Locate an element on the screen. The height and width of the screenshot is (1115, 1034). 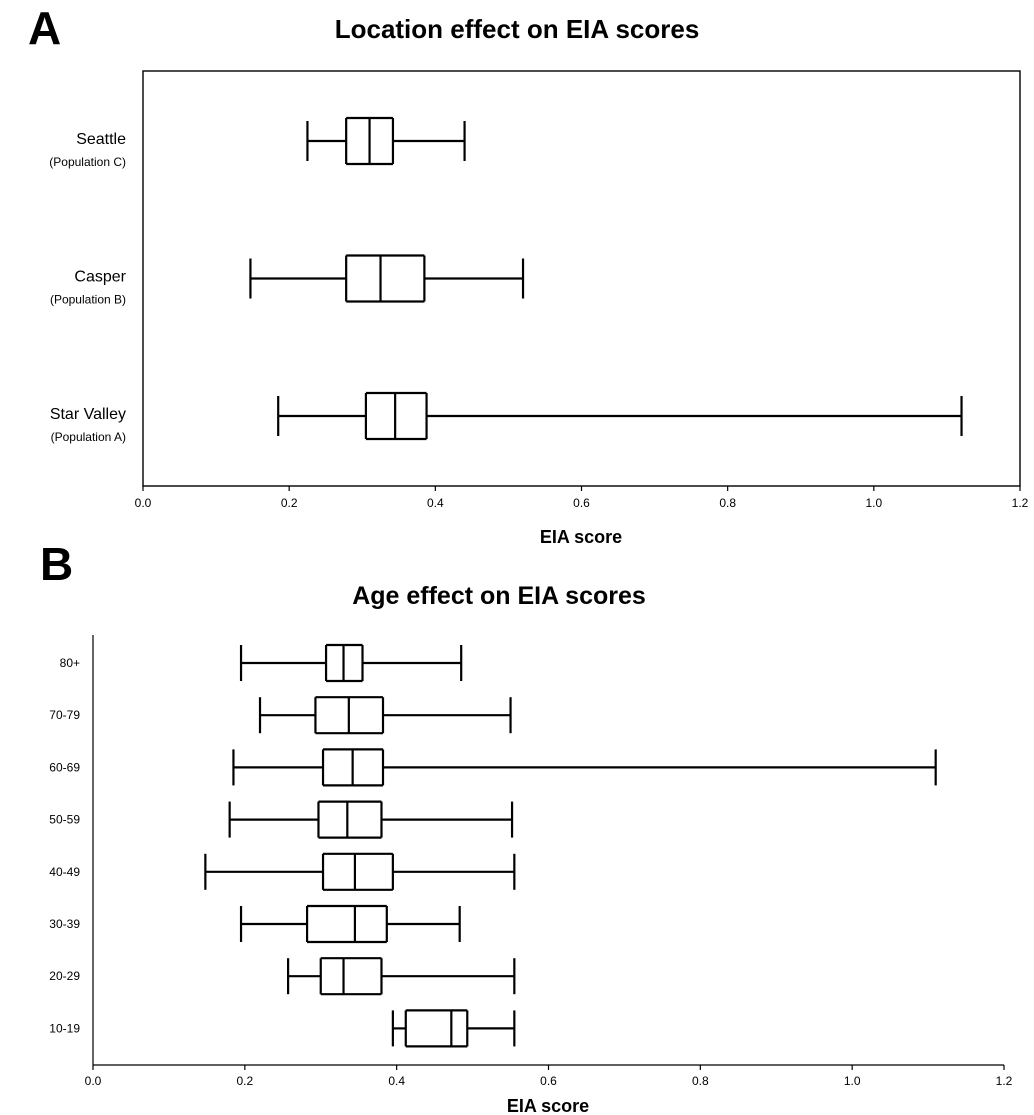
category-label: 40-49 is located at coordinates (64, 872).